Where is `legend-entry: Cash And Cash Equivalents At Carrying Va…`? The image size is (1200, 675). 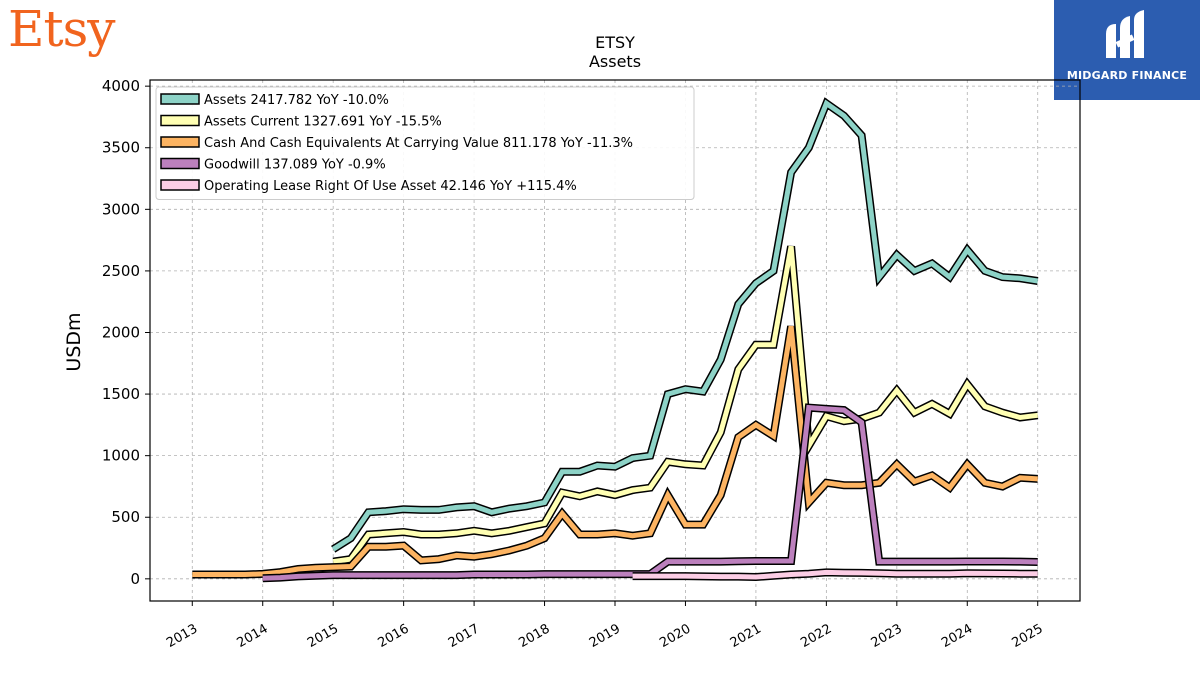 legend-entry: Cash And Cash Equivalents At Carrying Va… is located at coordinates (418, 143).